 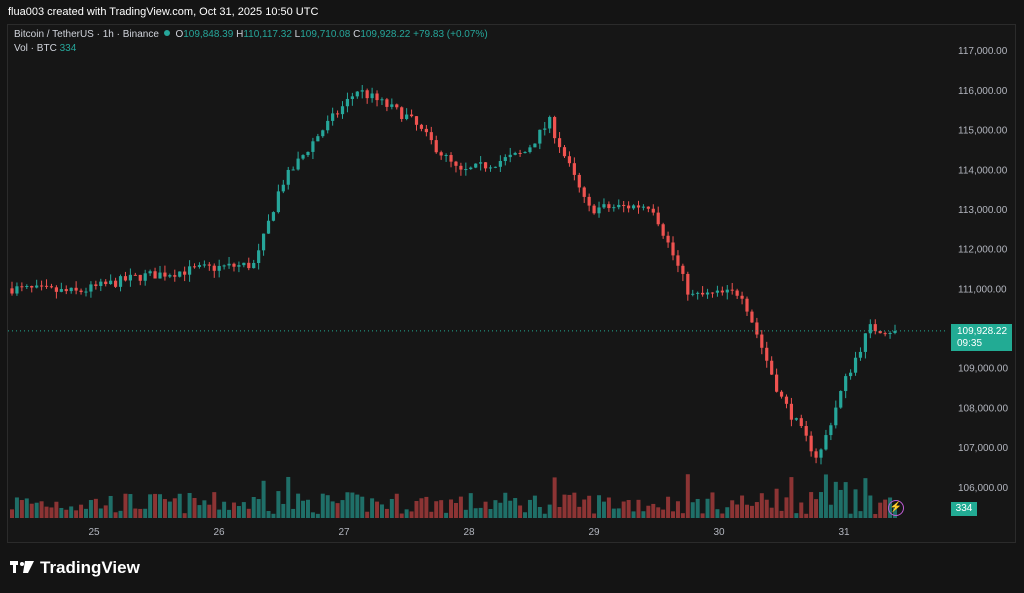 What do you see at coordinates (970, 343) in the screenshot?
I see `bar-countdown: 09:35` at bounding box center [970, 343].